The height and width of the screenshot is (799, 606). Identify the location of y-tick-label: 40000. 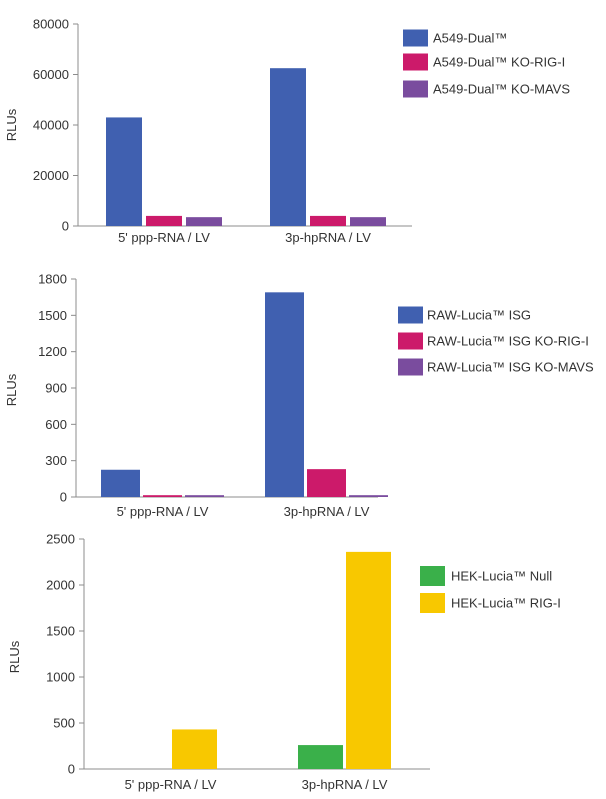
(51, 125).